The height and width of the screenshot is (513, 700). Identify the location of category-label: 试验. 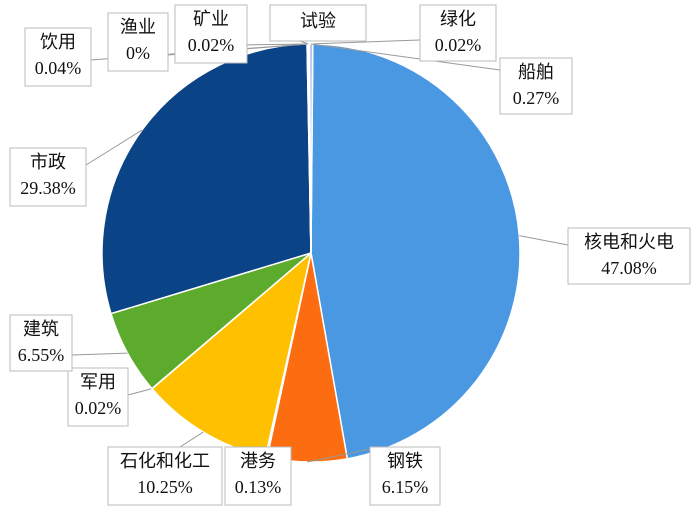
(318, 21).